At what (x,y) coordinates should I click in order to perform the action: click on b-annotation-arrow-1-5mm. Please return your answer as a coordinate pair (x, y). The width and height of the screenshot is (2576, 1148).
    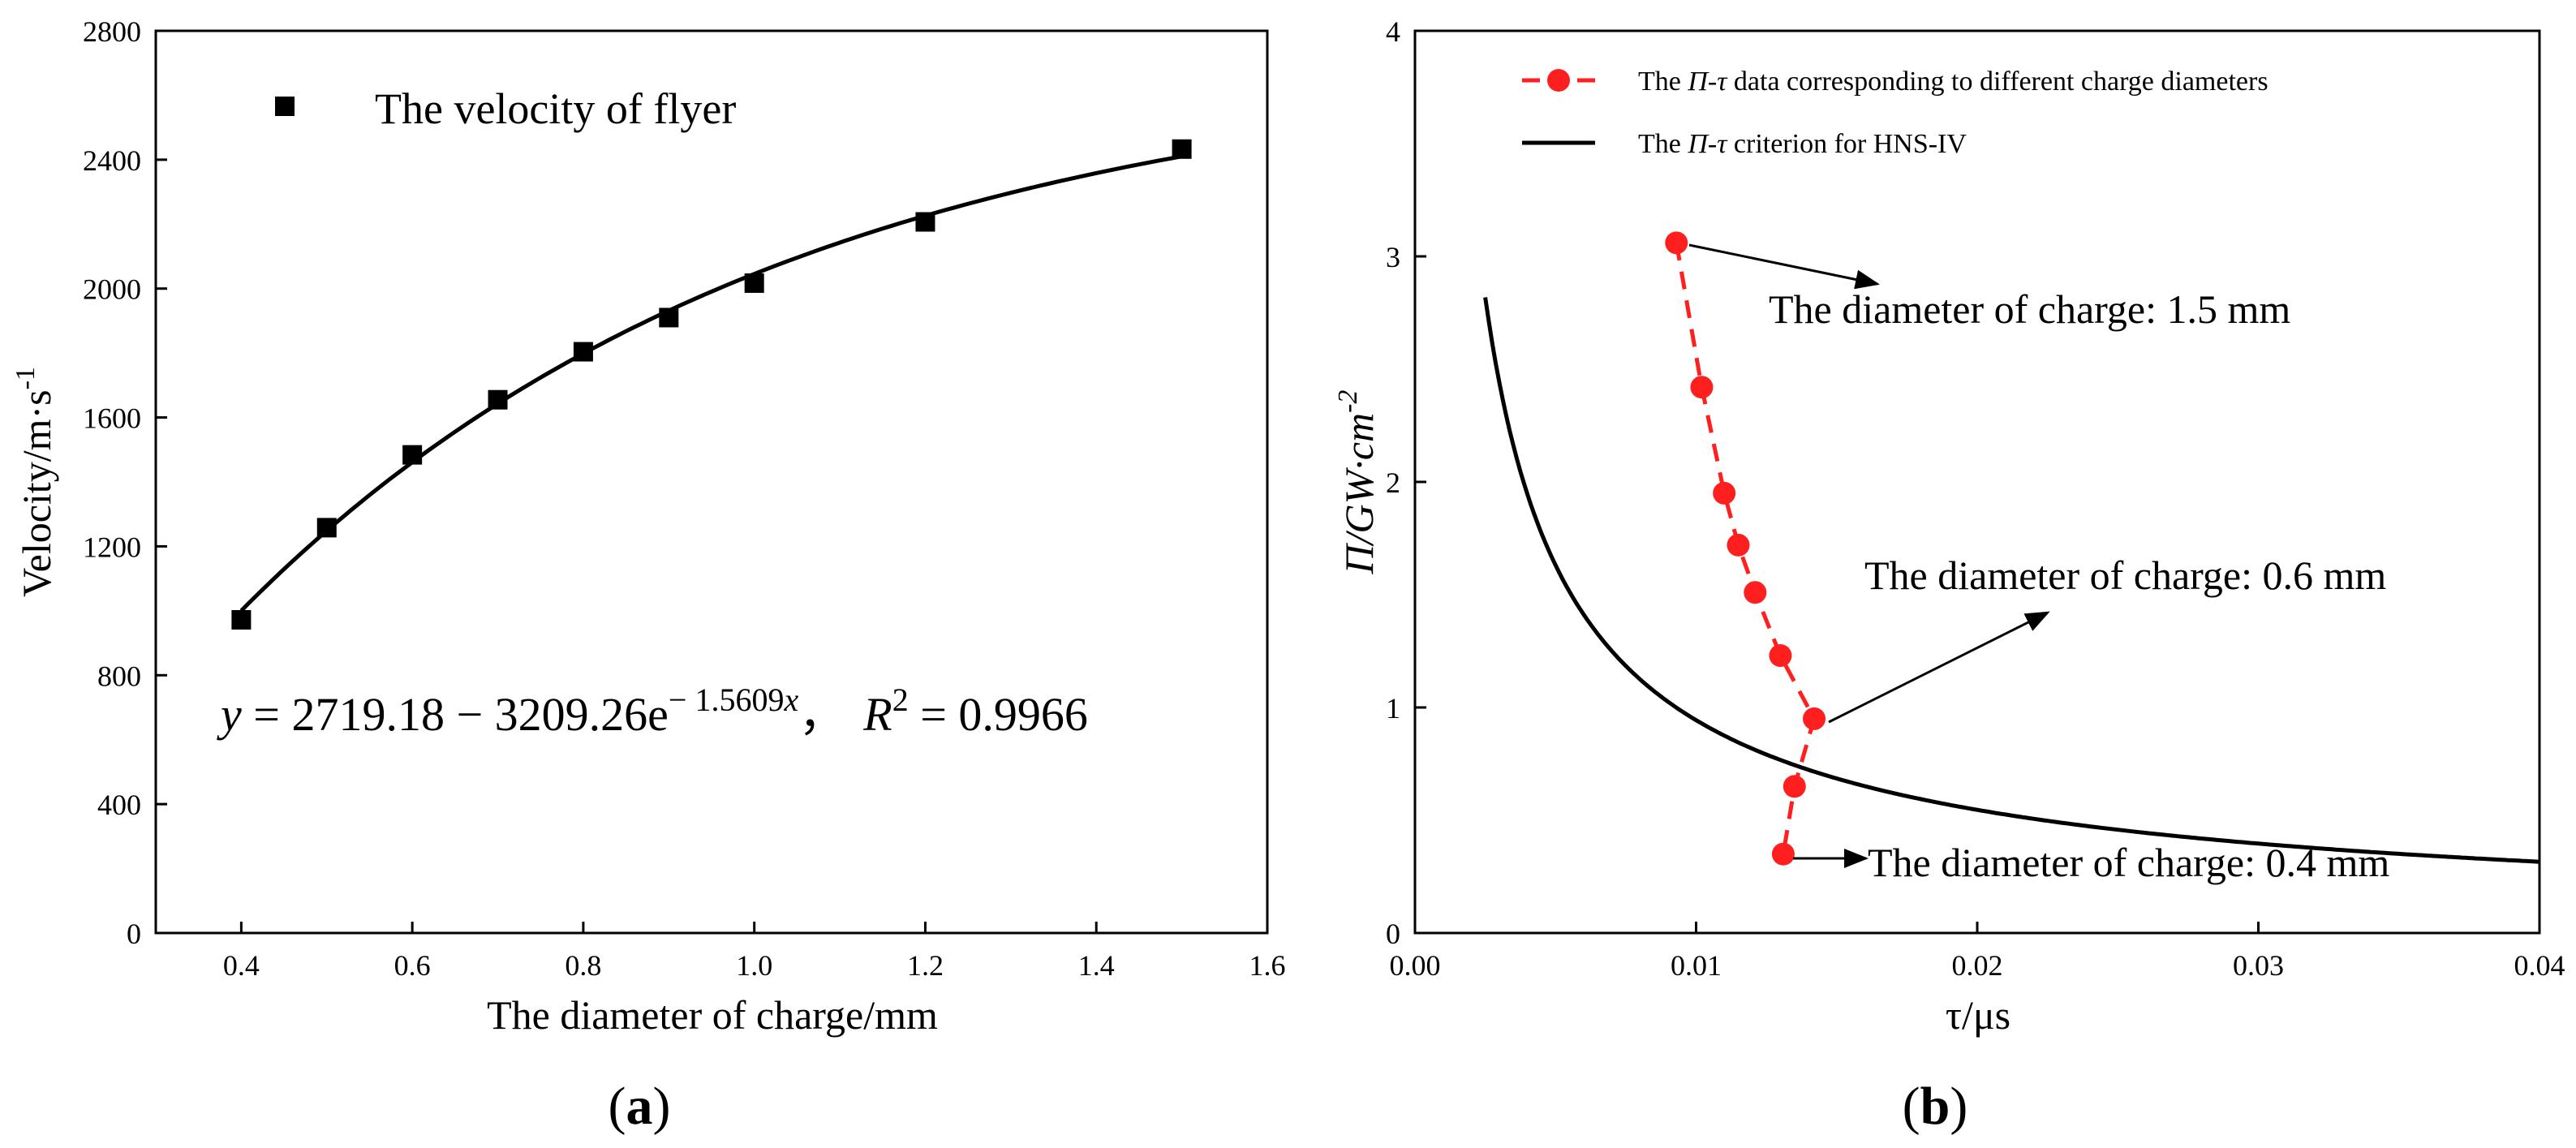
    Looking at the image, I should click on (1784, 266).